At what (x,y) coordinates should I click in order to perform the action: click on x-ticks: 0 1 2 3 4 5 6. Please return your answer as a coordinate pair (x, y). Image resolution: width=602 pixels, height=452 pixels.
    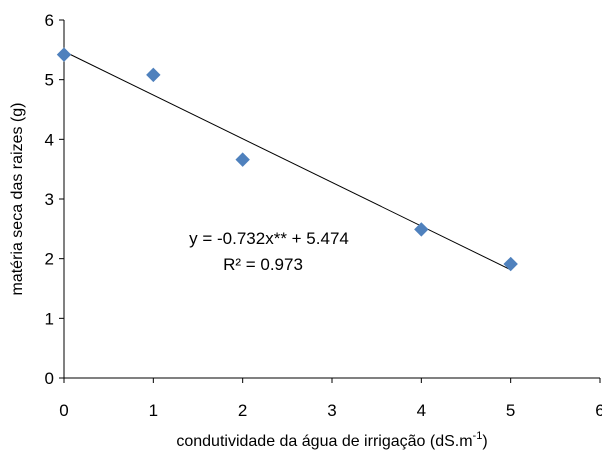
    Looking at the image, I should click on (330, 399).